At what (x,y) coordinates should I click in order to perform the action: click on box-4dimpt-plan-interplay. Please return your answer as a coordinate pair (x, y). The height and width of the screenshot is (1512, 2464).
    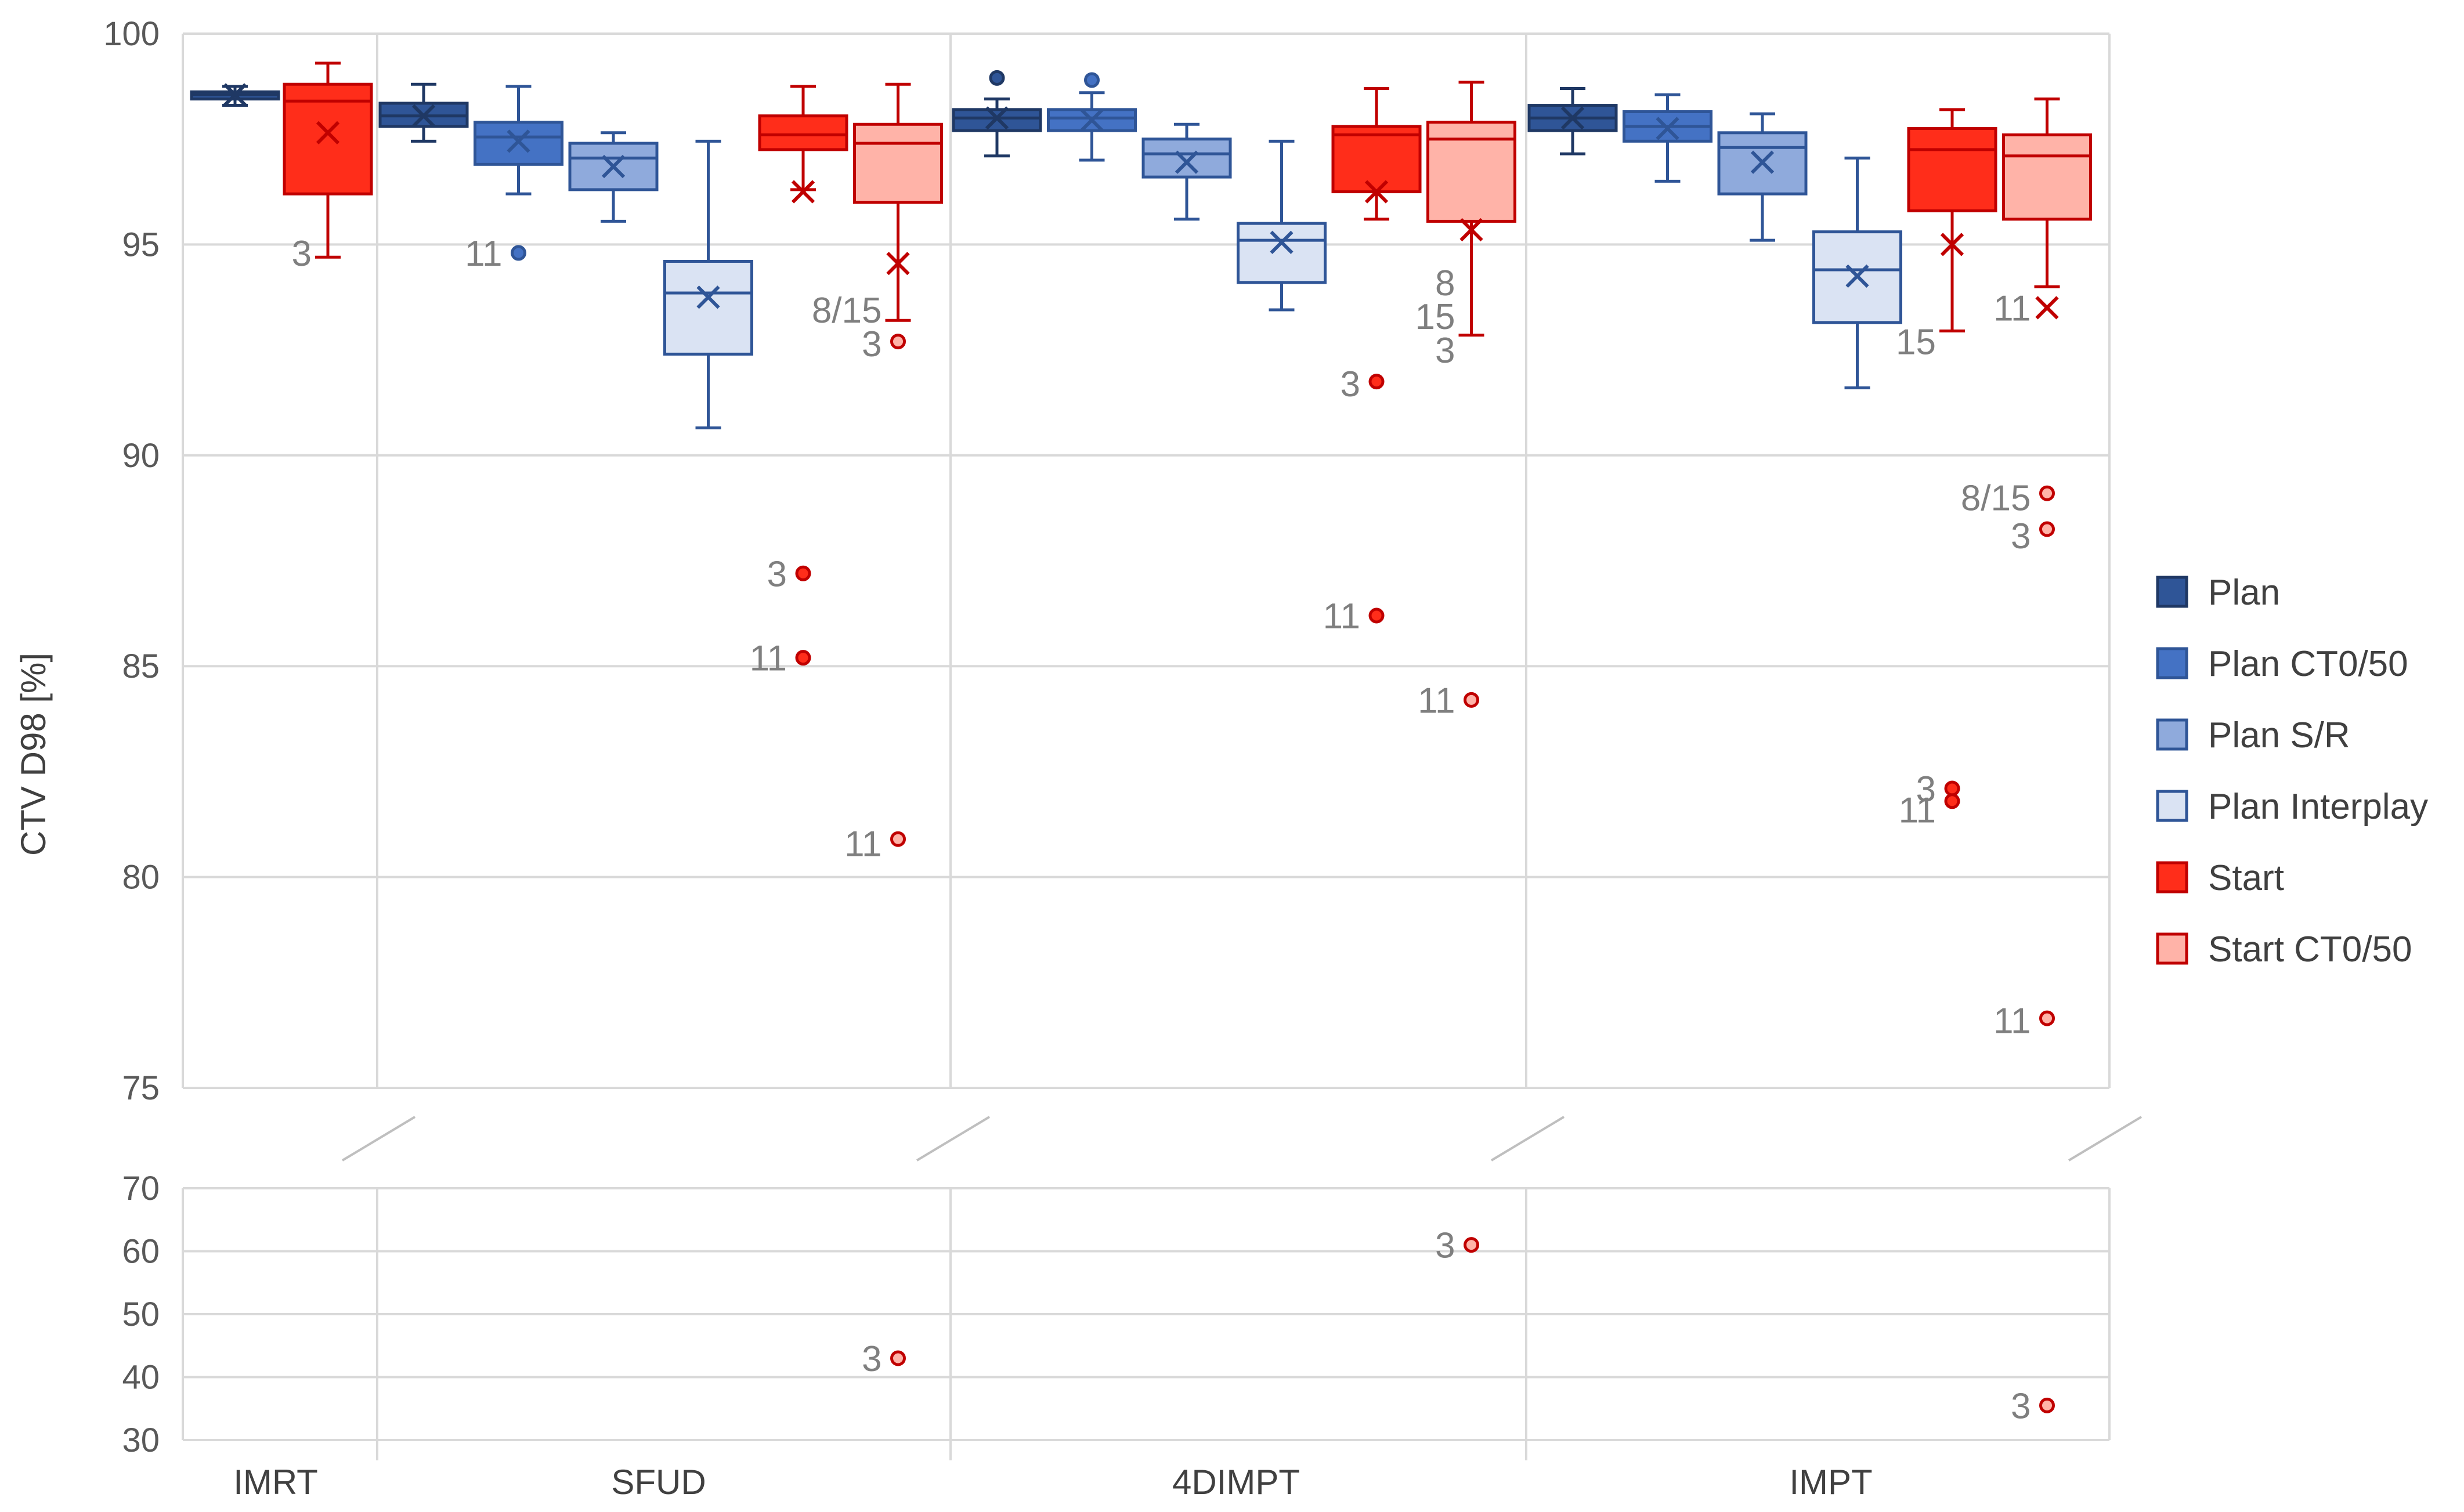
    Looking at the image, I should click on (1282, 226).